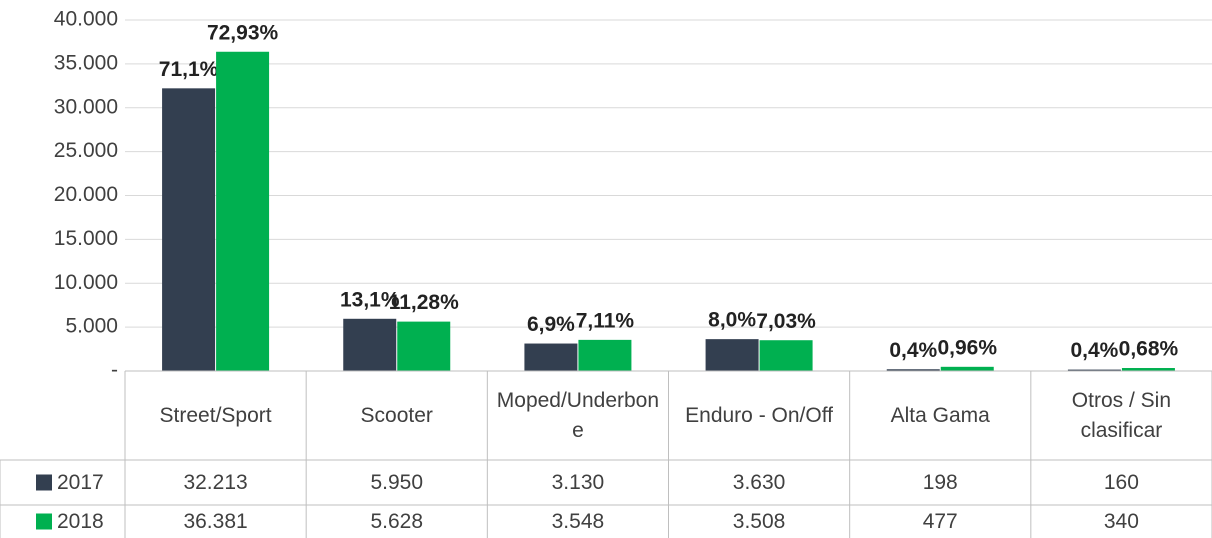 The width and height of the screenshot is (1212, 538). Describe the element at coordinates (189, 69) in the screenshot. I see `share-label: 71,1%` at that location.